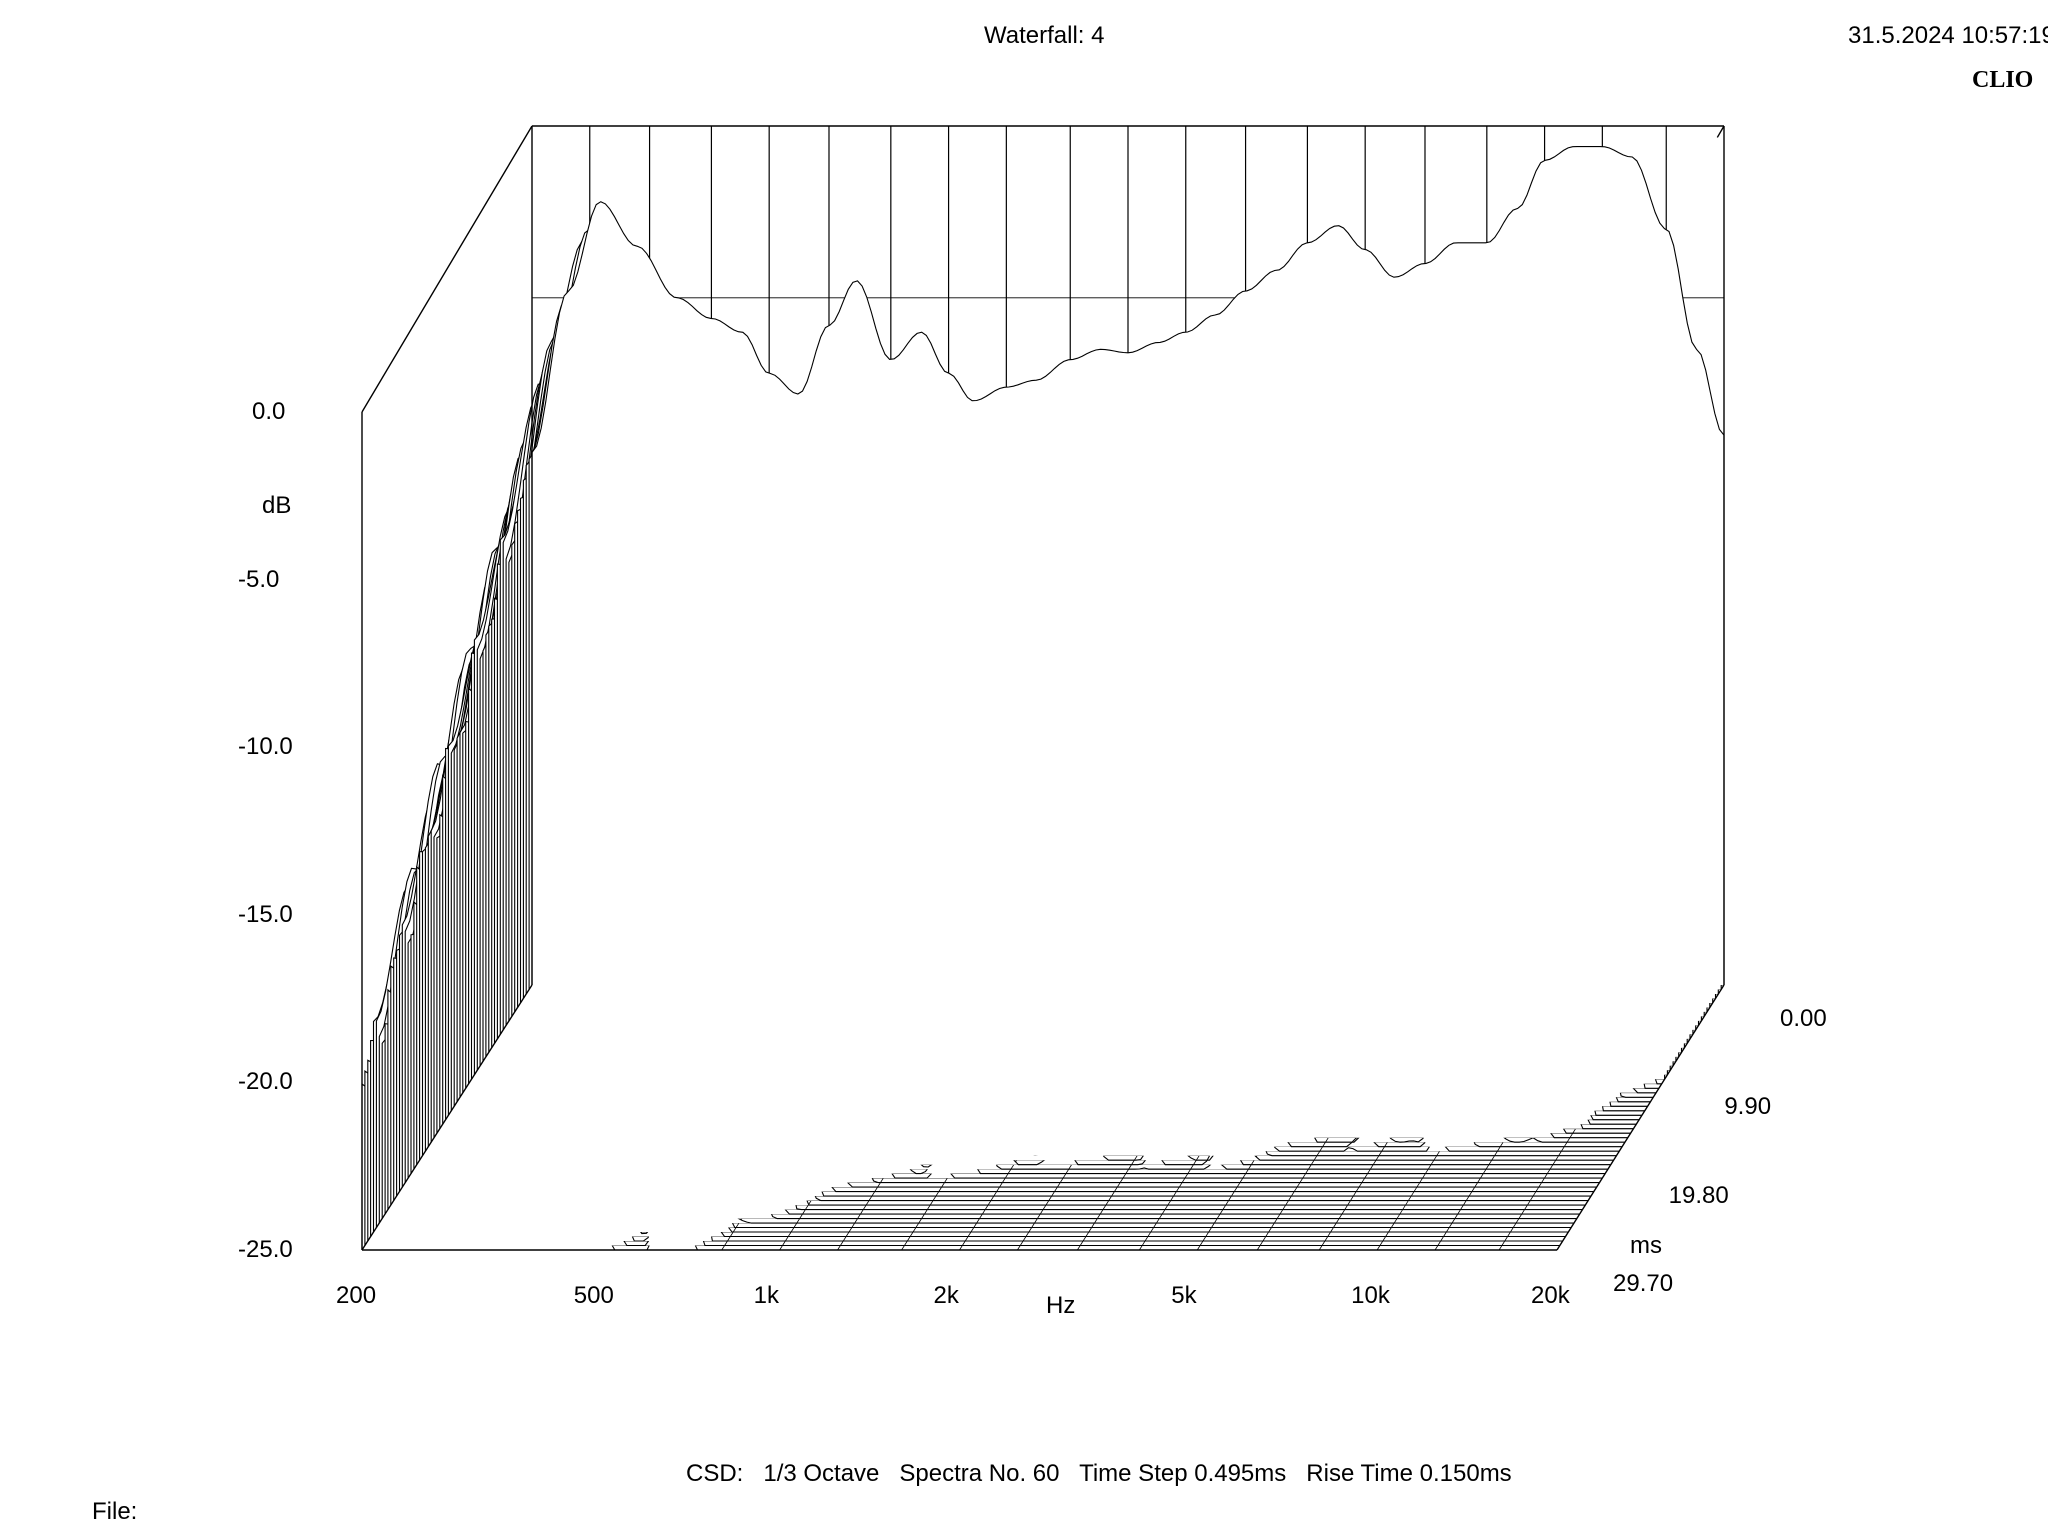 The height and width of the screenshot is (1536, 2048). I want to click on file-label: File:, so click(115, 1511).